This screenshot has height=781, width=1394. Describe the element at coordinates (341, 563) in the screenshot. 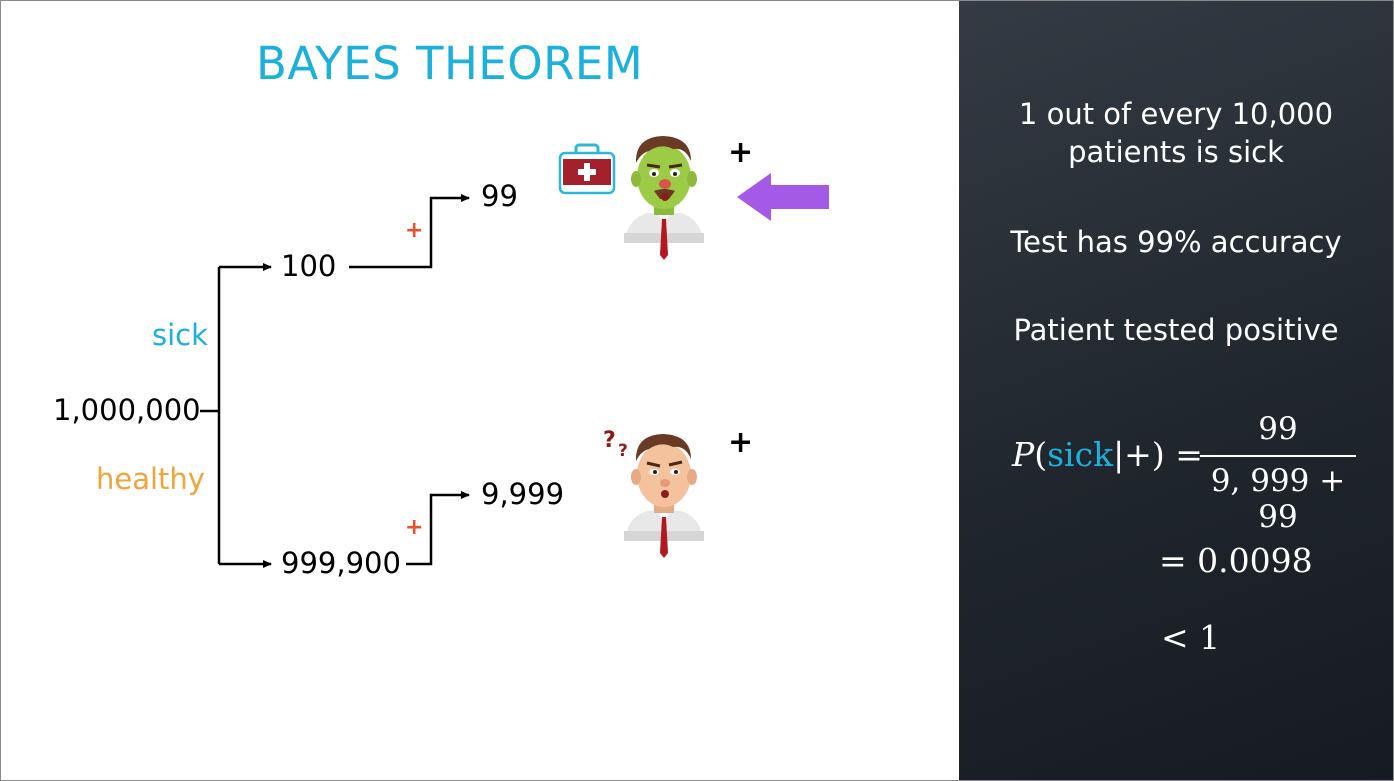

I see `healthy-count: 999,900` at that location.